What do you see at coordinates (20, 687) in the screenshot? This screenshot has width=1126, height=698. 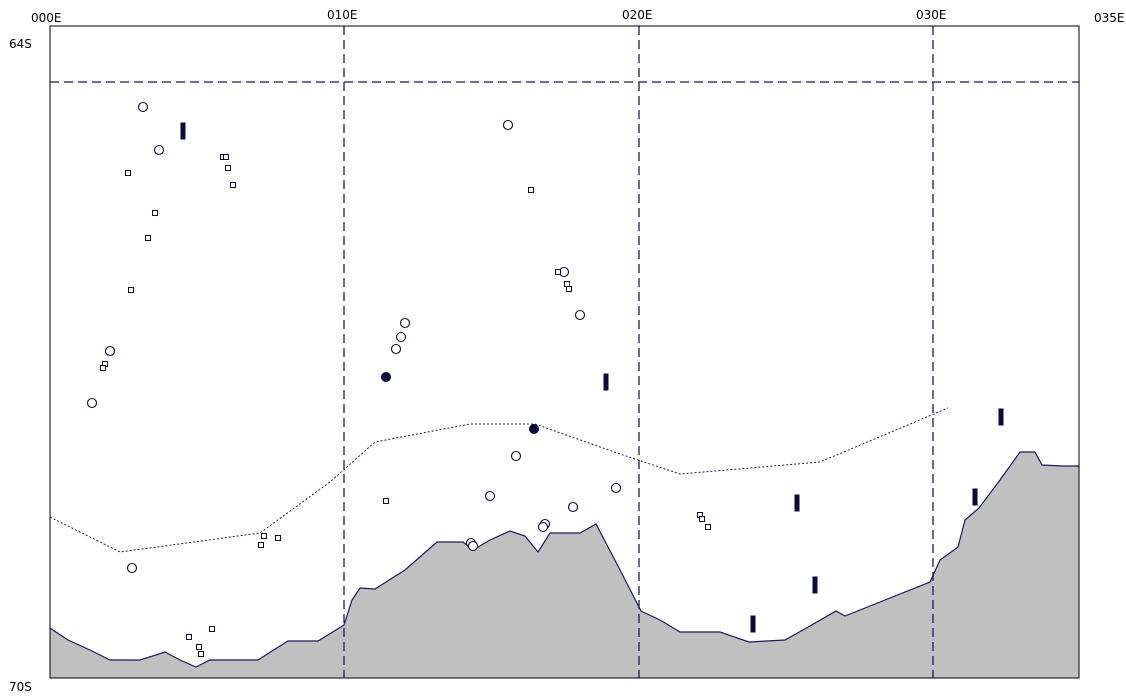 I see `lat-label-70s: 70S` at bounding box center [20, 687].